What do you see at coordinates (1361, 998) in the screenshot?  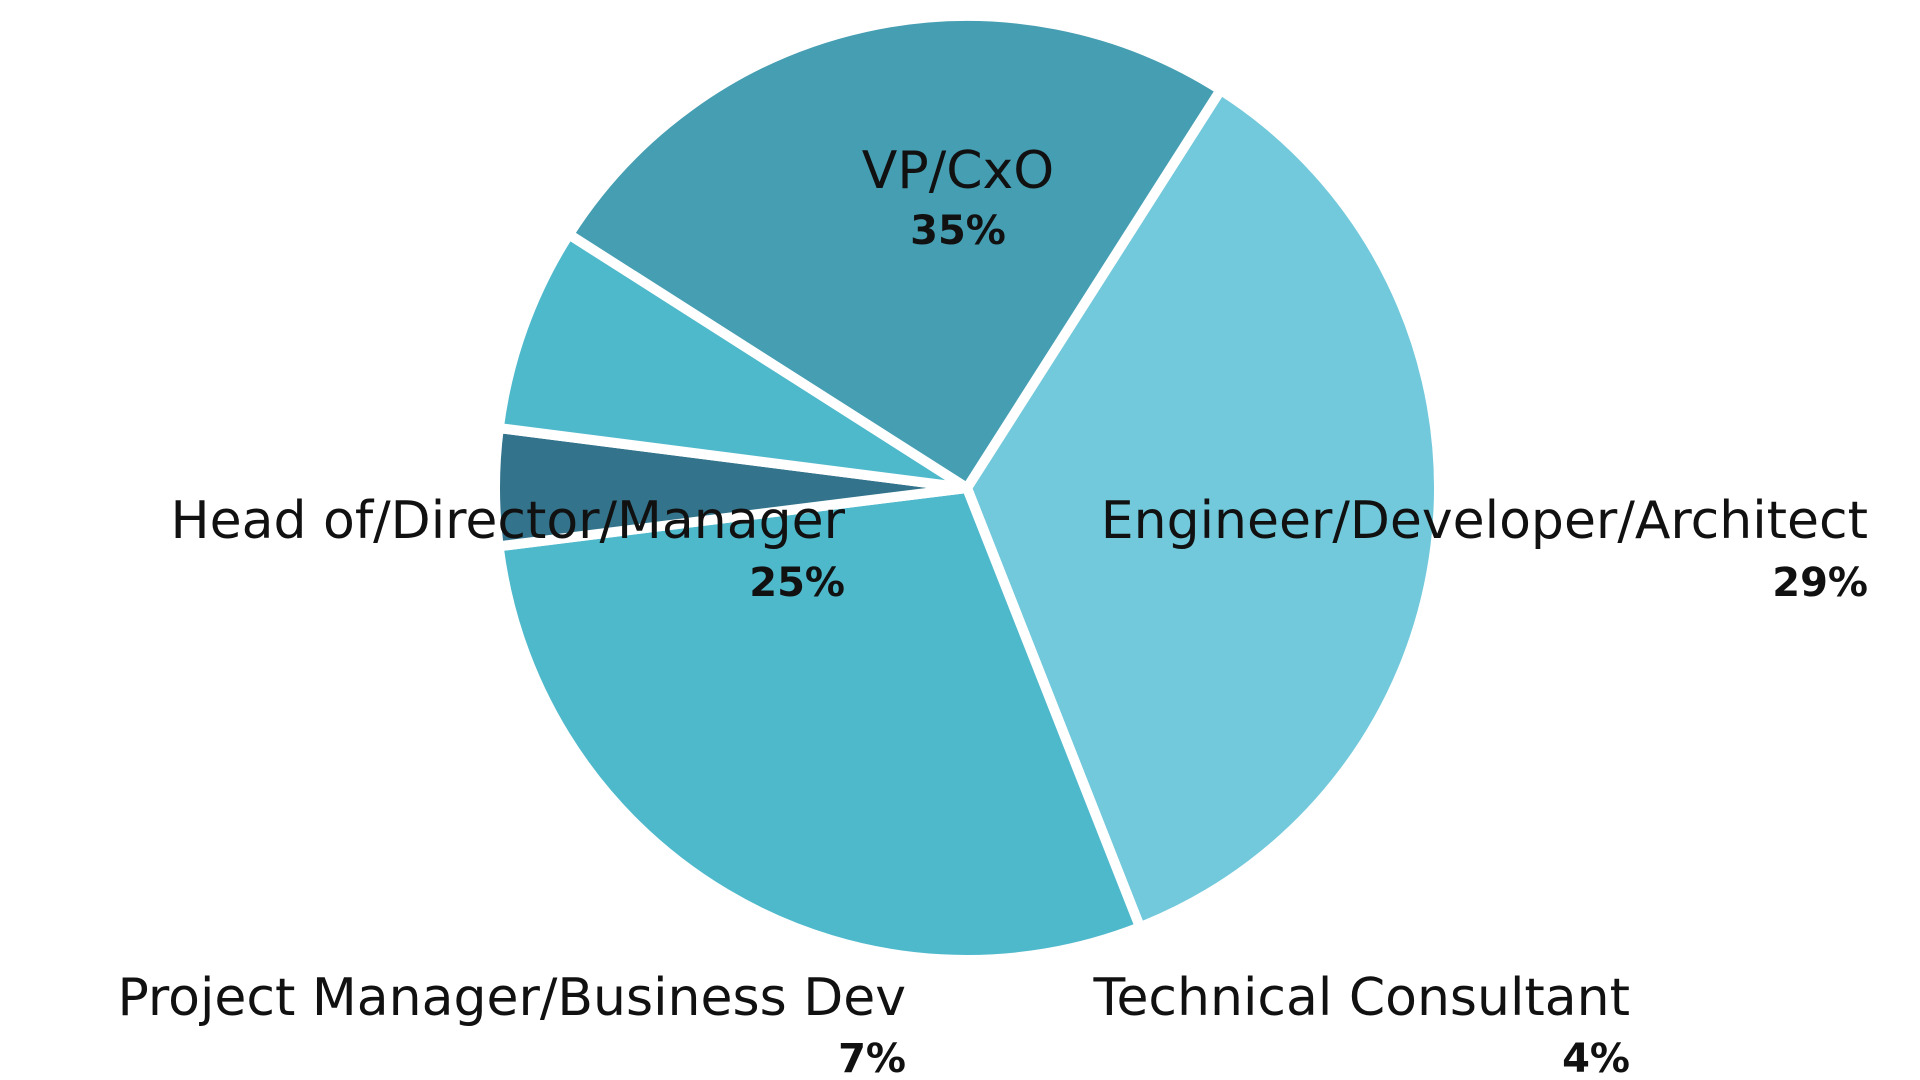 I see `slice-label: Technical Consultant` at bounding box center [1361, 998].